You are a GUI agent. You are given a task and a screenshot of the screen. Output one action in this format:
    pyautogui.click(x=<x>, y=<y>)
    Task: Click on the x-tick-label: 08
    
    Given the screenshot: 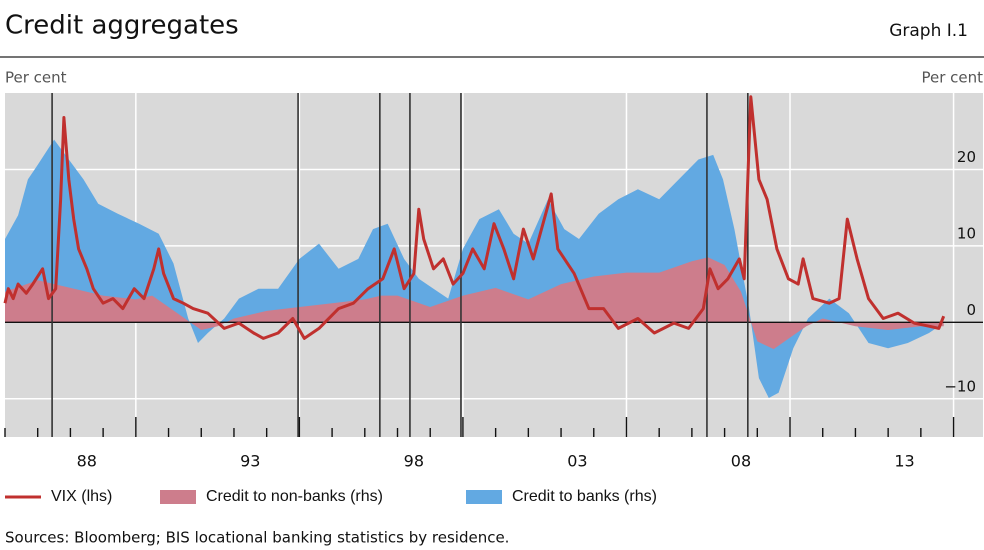 What is the action you would take?
    pyautogui.click(x=741, y=461)
    